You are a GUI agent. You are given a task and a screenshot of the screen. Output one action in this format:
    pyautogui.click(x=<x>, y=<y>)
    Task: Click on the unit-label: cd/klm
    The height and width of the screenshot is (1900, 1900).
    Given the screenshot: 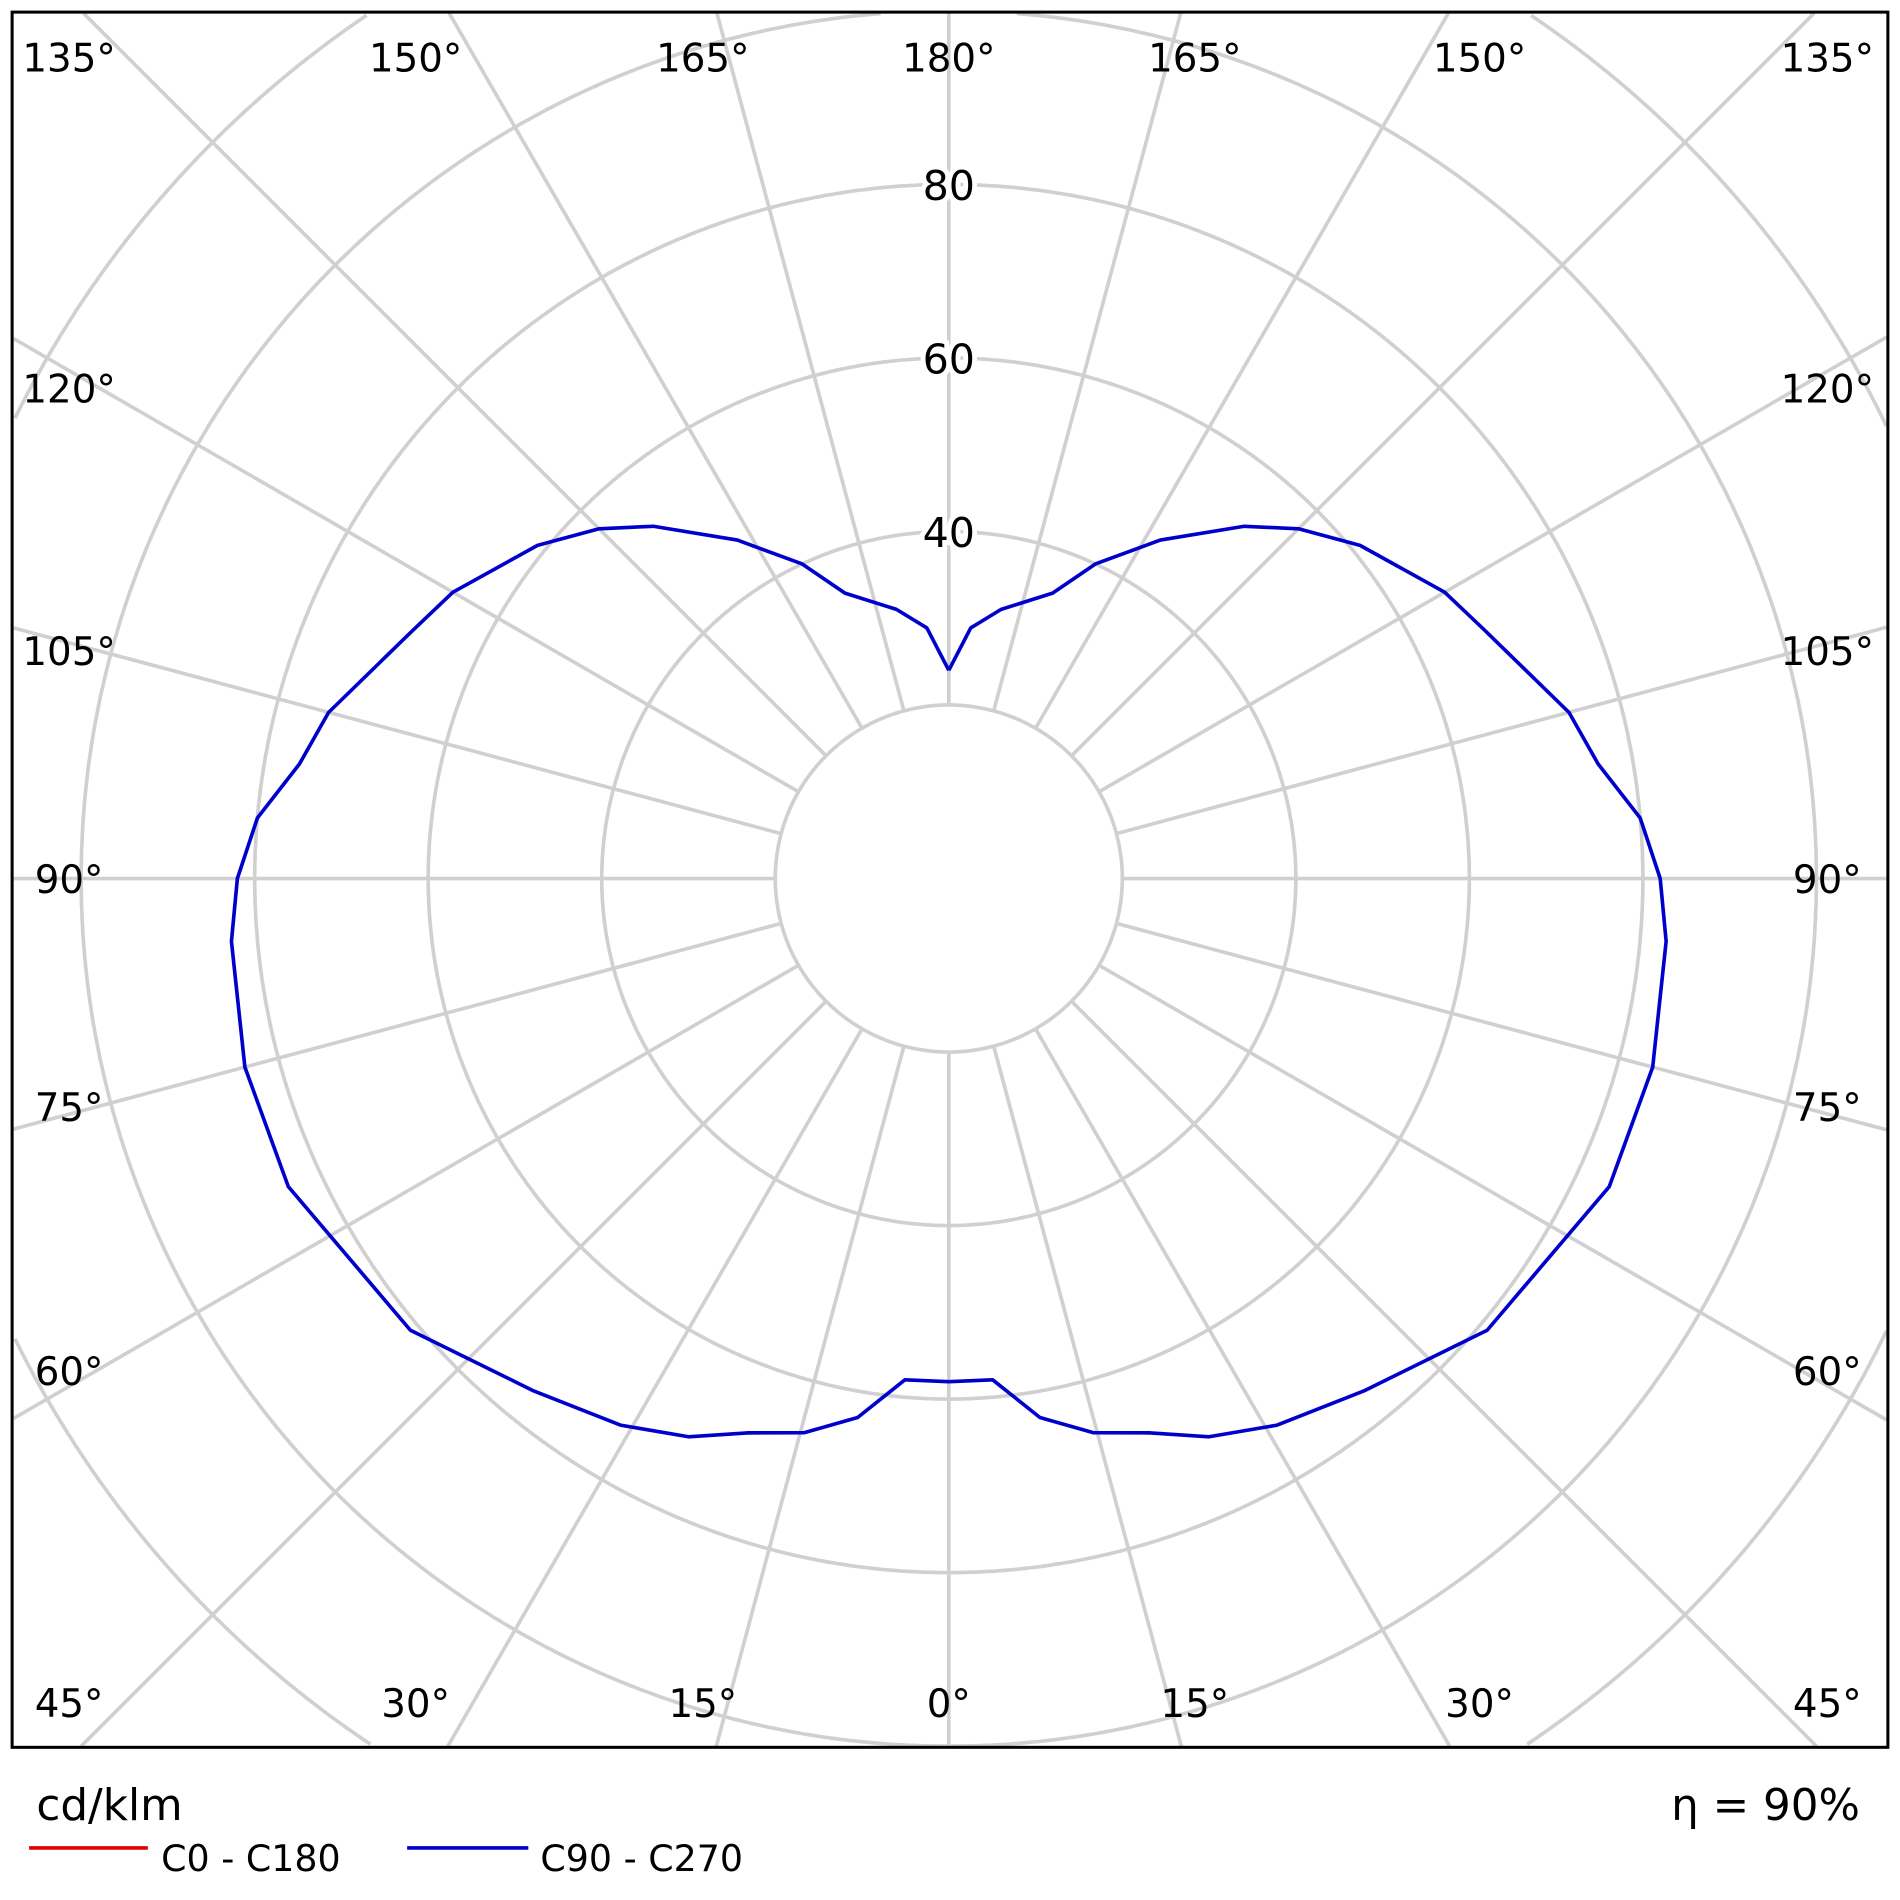 What is the action you would take?
    pyautogui.click(x=109, y=1806)
    